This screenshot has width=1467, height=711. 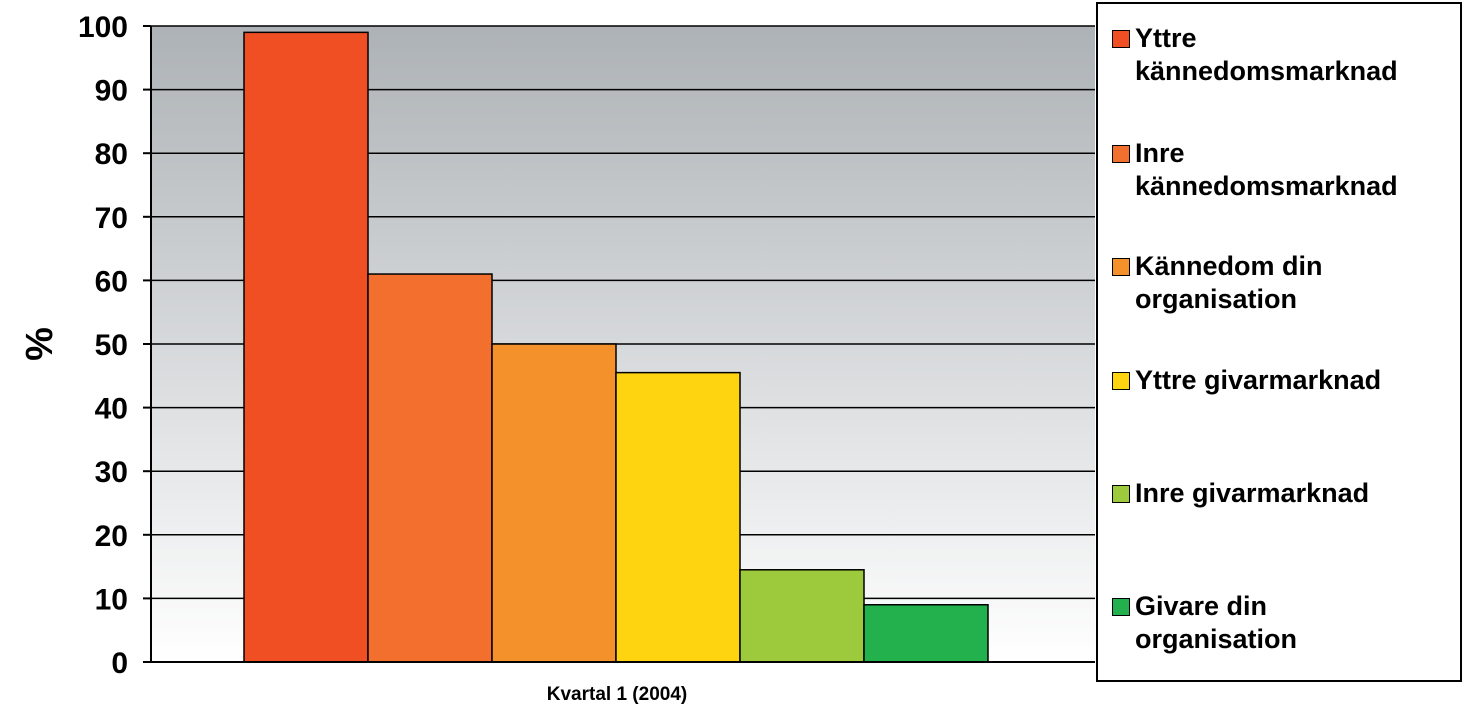 I want to click on legend-label: Inre givarmarknad, so click(x=1252, y=493).